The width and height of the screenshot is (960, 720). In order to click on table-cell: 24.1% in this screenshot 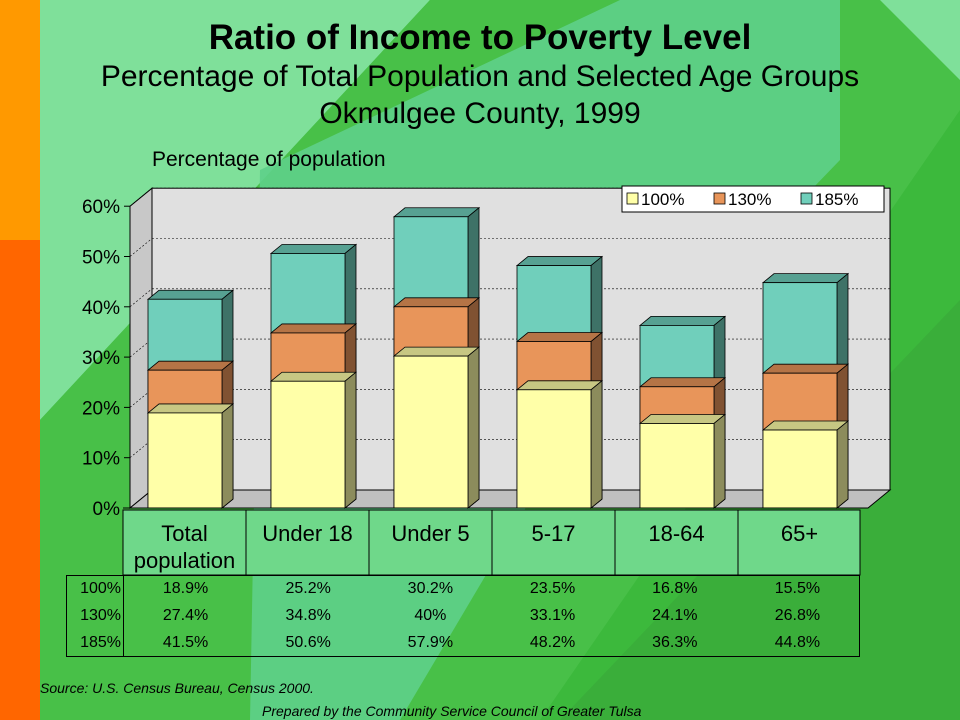, I will do `click(675, 615)`.